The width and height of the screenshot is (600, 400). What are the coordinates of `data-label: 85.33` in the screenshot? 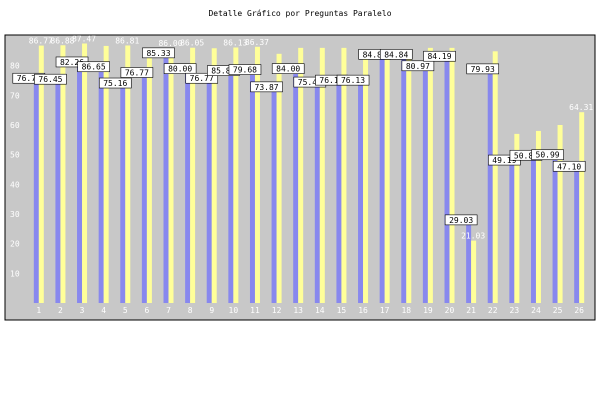 It's located at (158, 53).